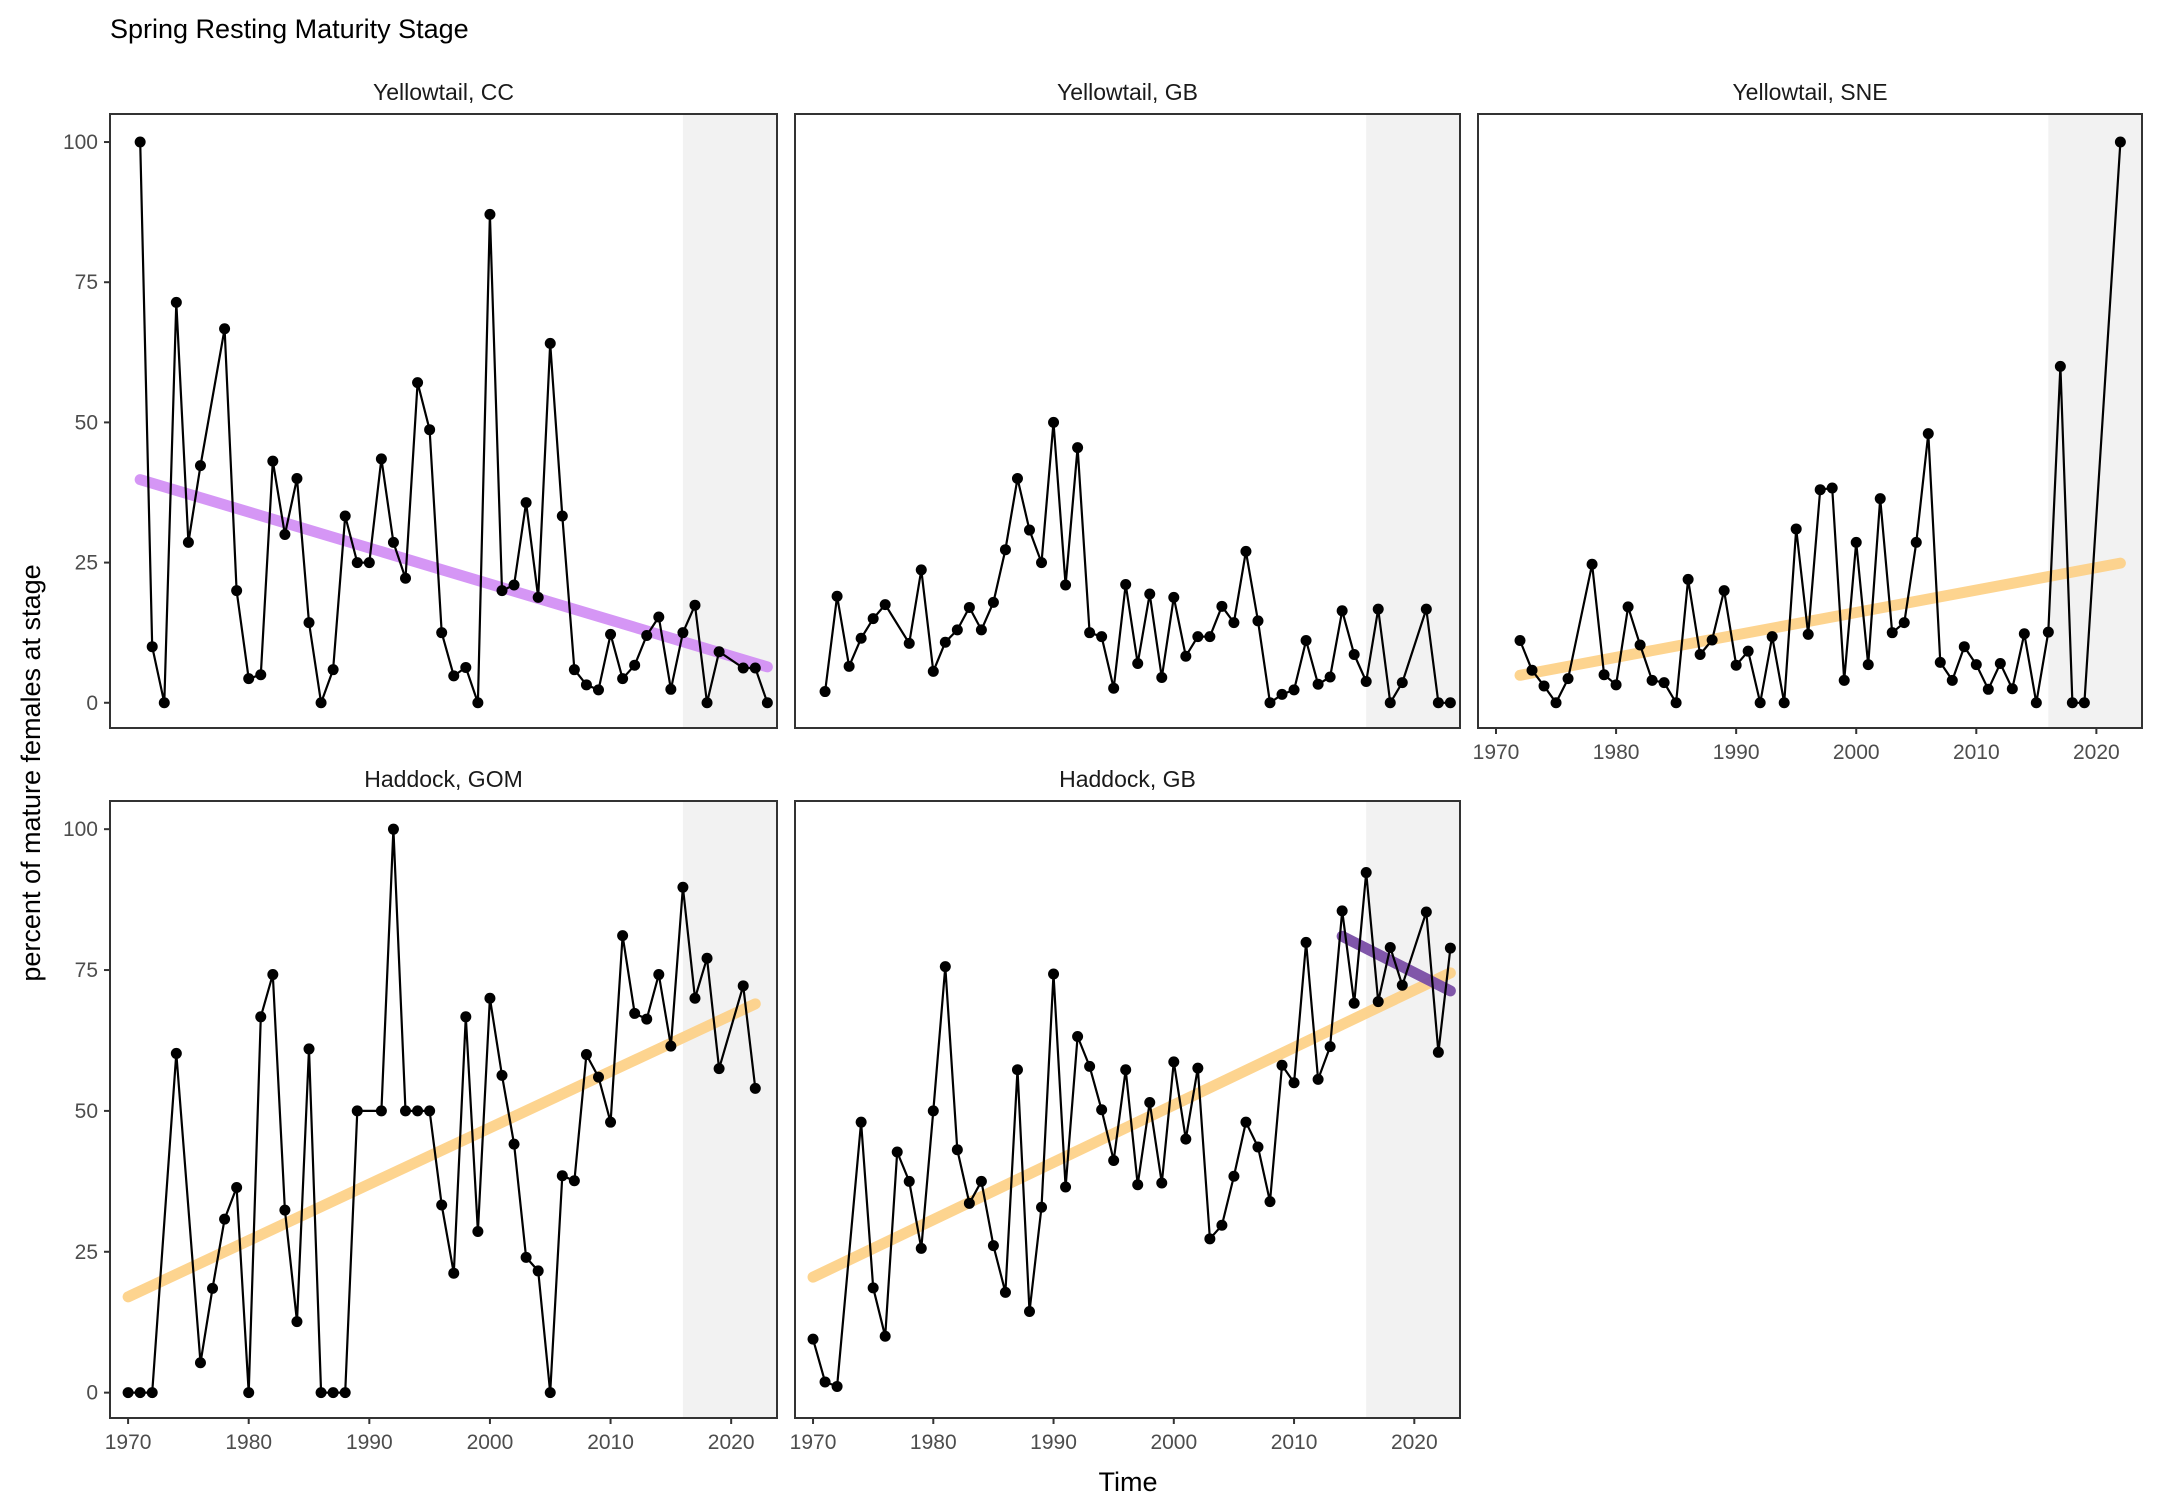 The image size is (2160, 1512). Describe the element at coordinates (1125, 1110) in the screenshot. I see `panel-5: Haddock, GB 1970 1980 1990 2000 2010 2020` at that location.